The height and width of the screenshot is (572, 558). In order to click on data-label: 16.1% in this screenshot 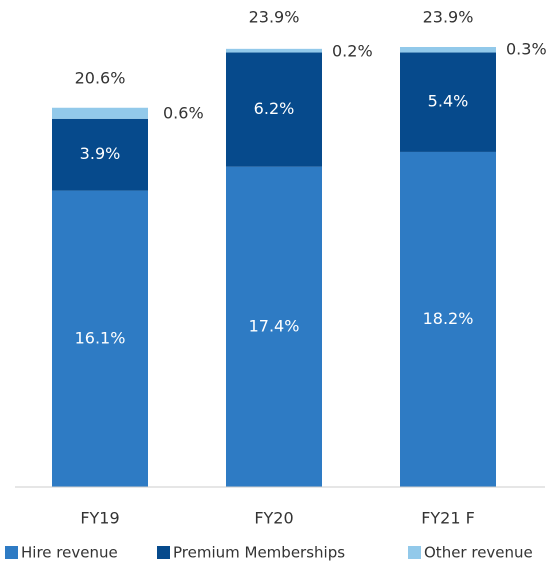, I will do `click(100, 337)`.